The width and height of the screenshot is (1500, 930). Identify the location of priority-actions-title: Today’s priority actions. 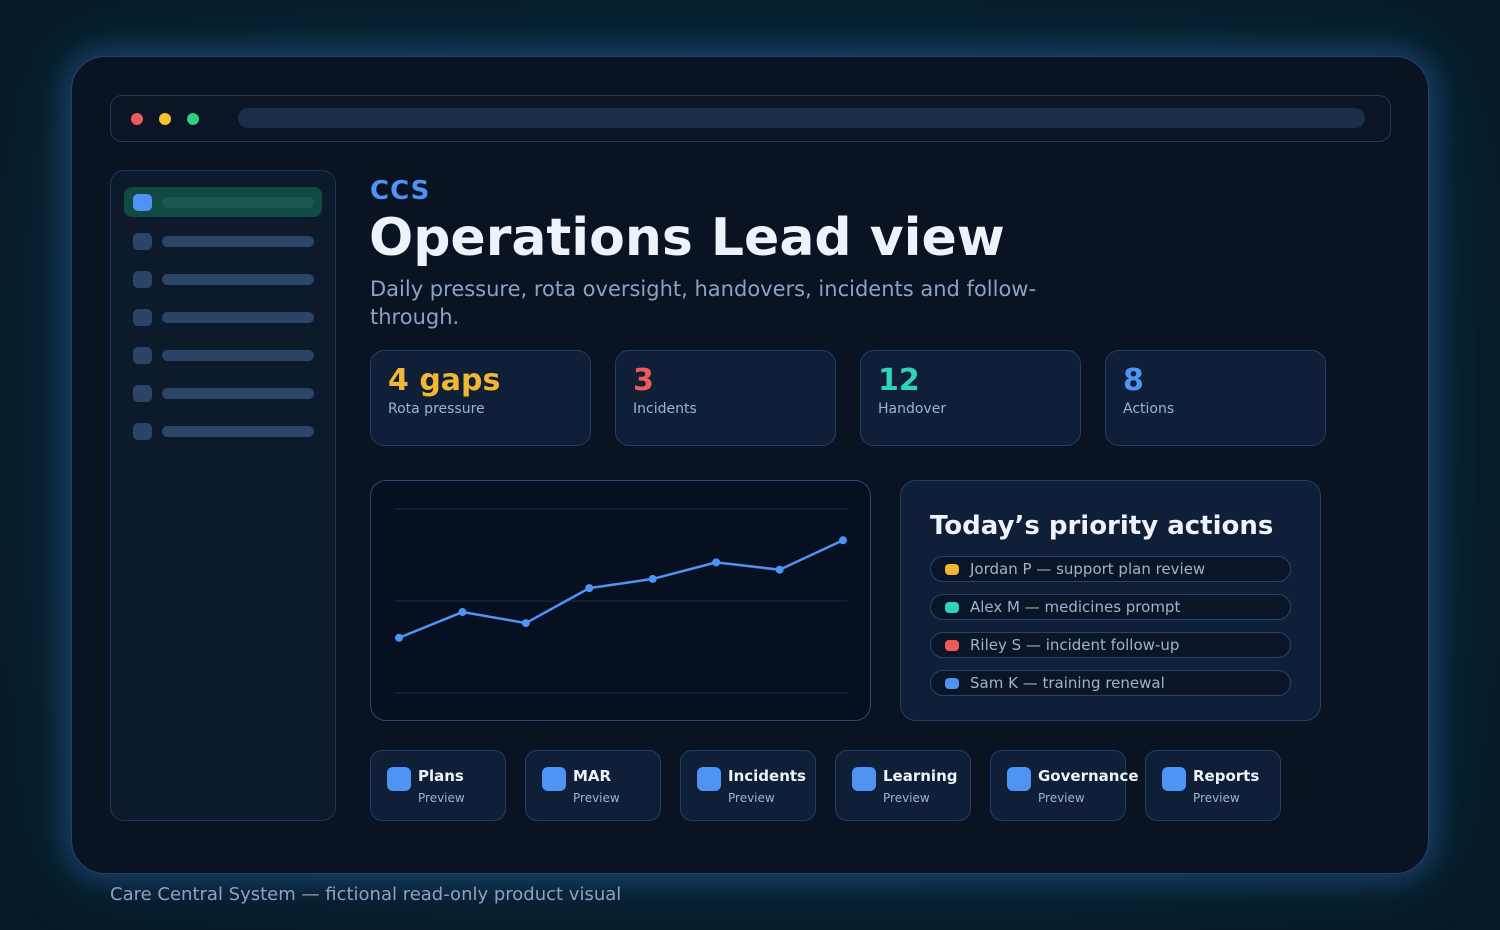
(1102, 526).